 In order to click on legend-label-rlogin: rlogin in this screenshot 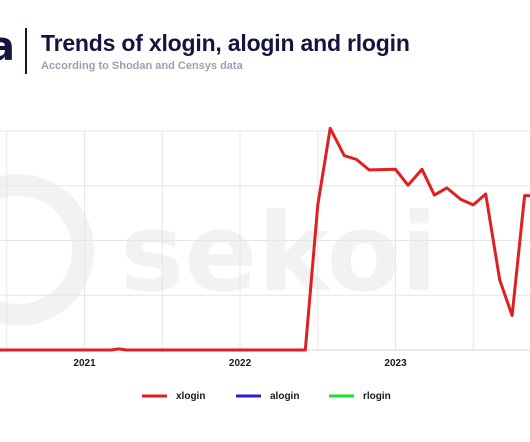, I will do `click(377, 396)`.